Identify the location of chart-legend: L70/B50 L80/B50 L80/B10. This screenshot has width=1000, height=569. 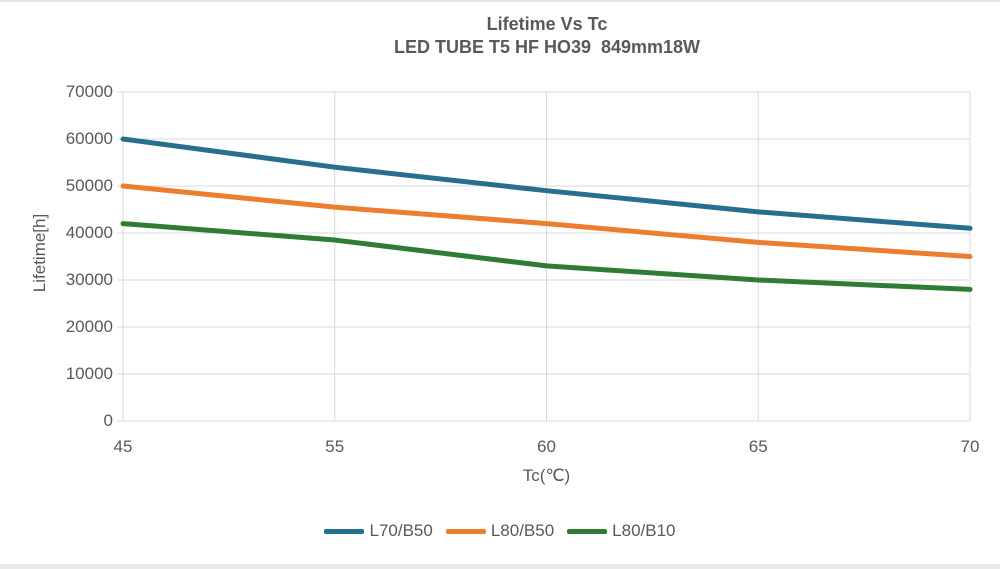
(500, 531).